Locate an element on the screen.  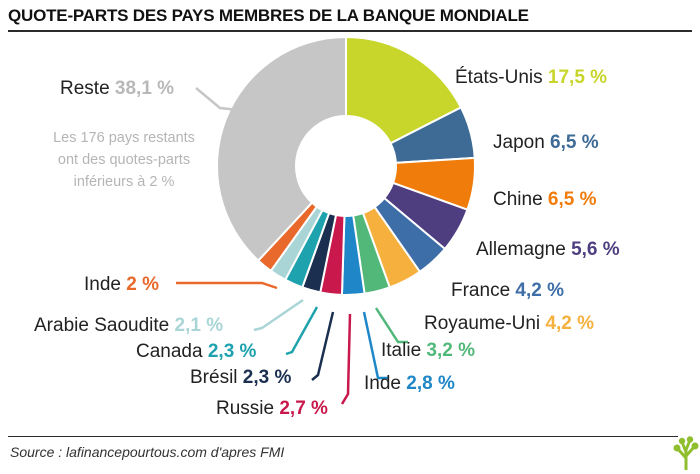
label-russie-8: Russie 2,7 % is located at coordinates (272, 408).